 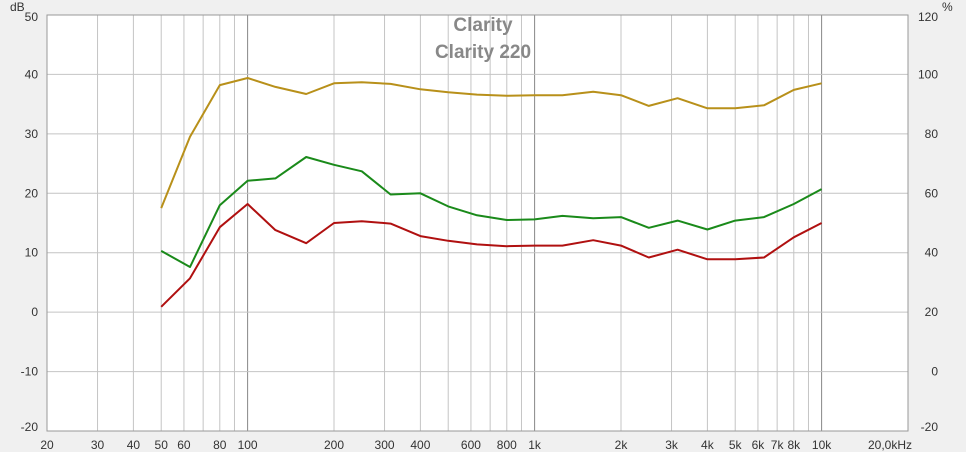 I want to click on y-tick-label: -20, so click(x=30, y=427).